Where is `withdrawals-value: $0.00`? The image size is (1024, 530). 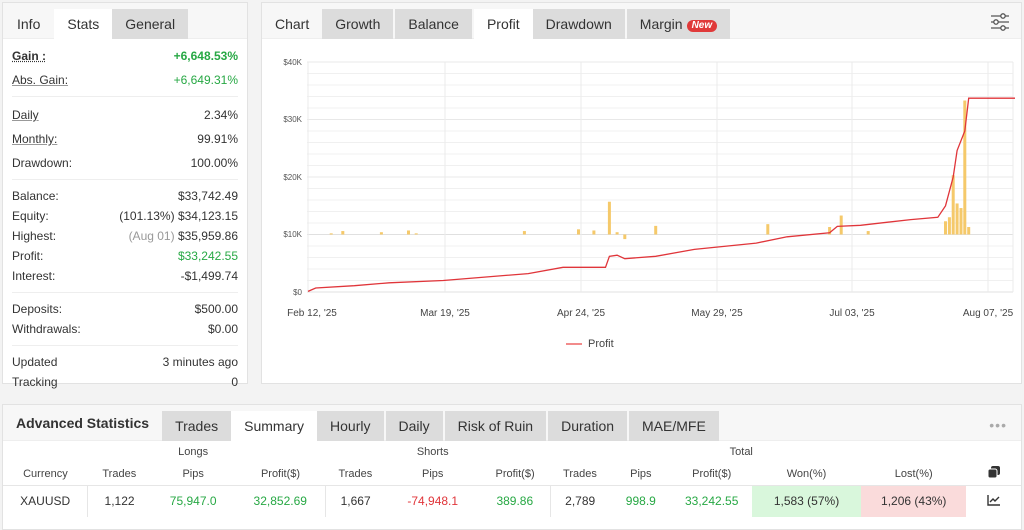 withdrawals-value: $0.00 is located at coordinates (222, 329).